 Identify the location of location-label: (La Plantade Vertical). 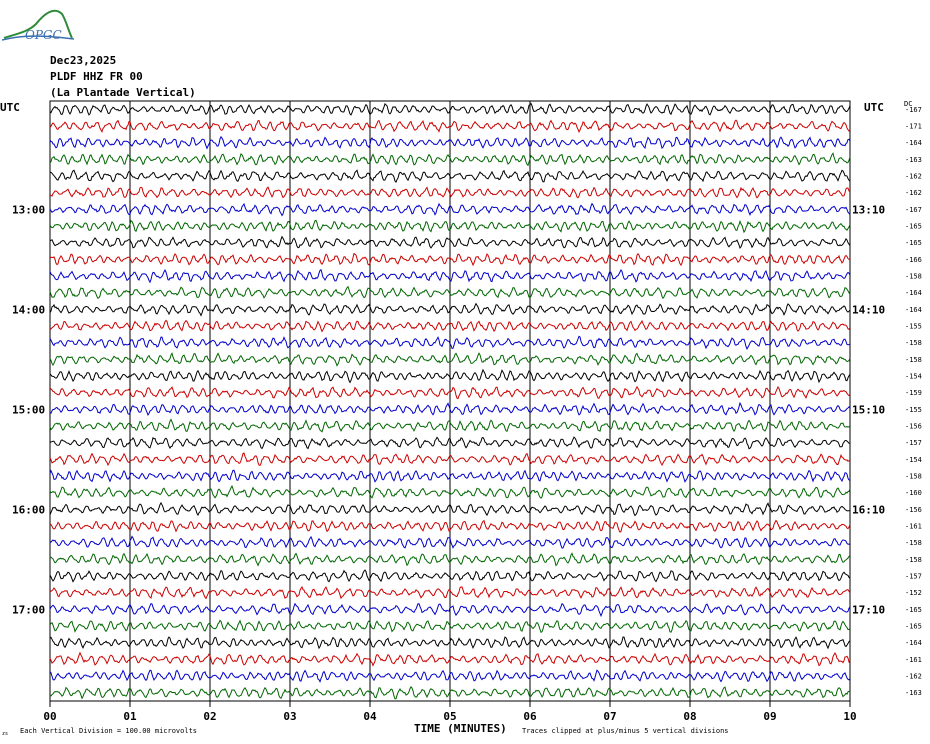
(123, 92).